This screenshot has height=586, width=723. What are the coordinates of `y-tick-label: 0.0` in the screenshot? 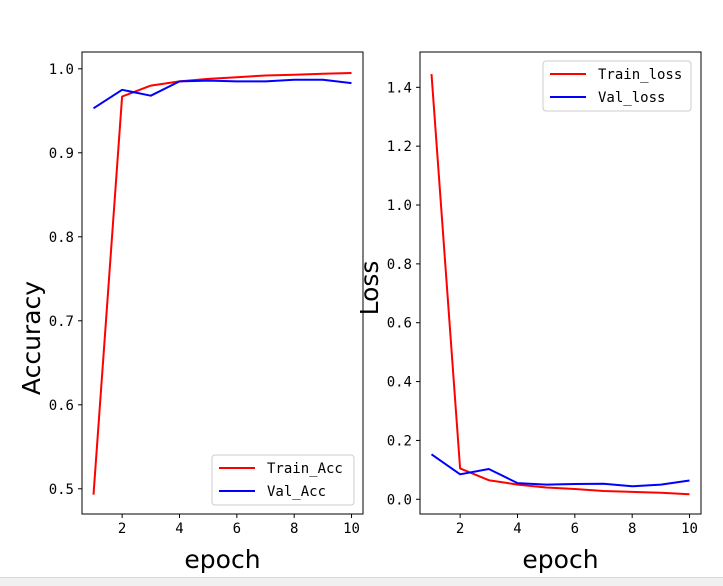 It's located at (399, 500).